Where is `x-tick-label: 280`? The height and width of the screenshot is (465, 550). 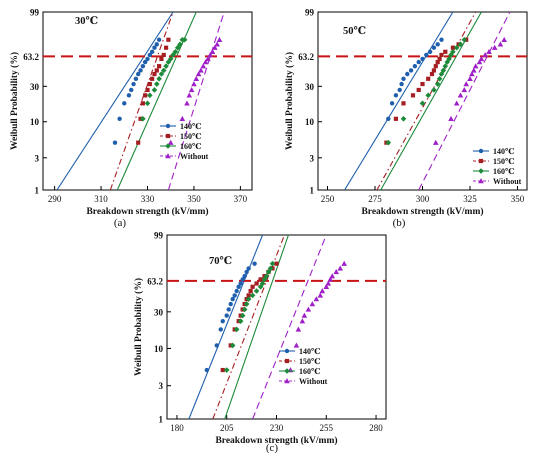
x-tick-label: 280 is located at coordinates (376, 428).